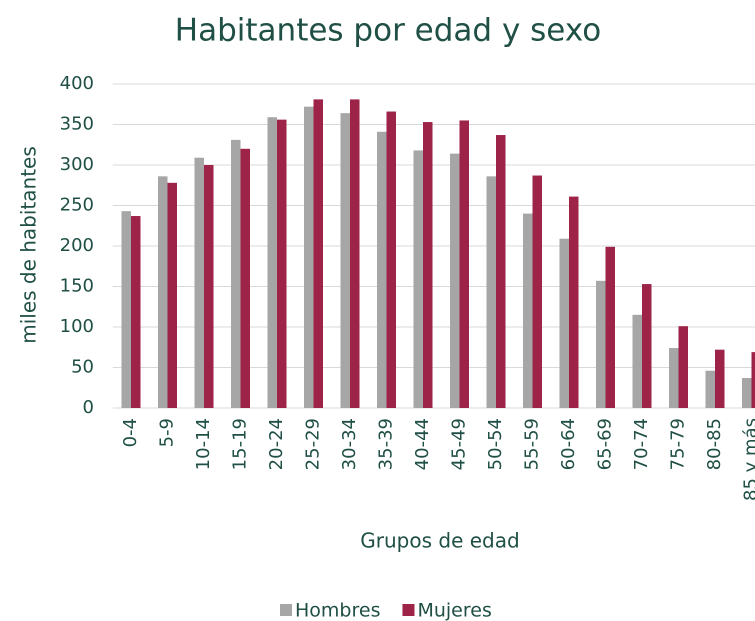  I want to click on y-axis-title: miles de habitantes, so click(29, 245).